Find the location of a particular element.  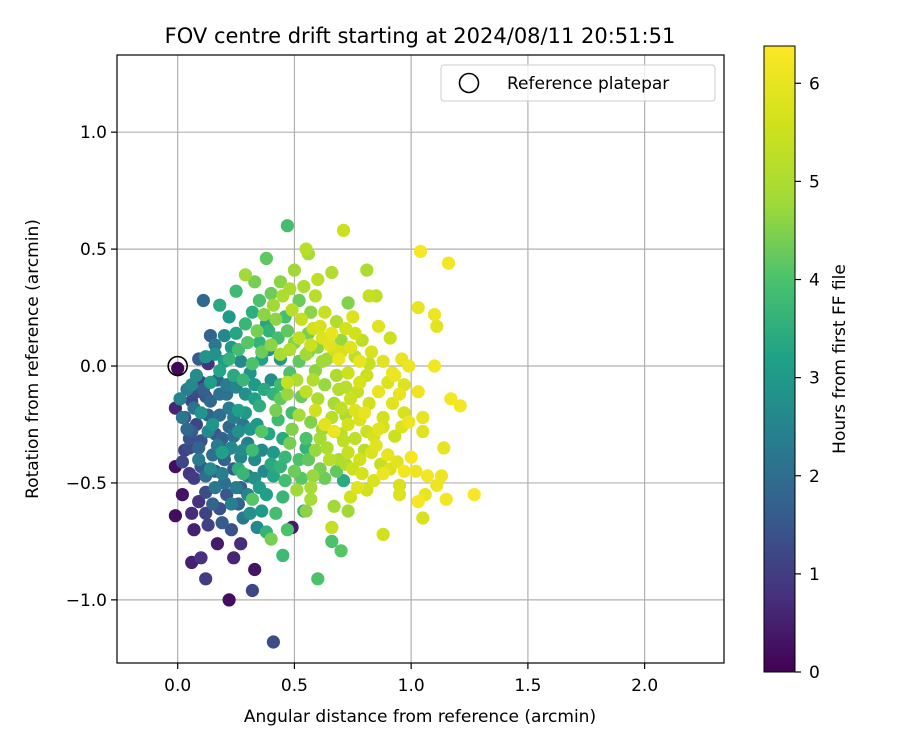

reference-platepar-marker is located at coordinates (177, 366).